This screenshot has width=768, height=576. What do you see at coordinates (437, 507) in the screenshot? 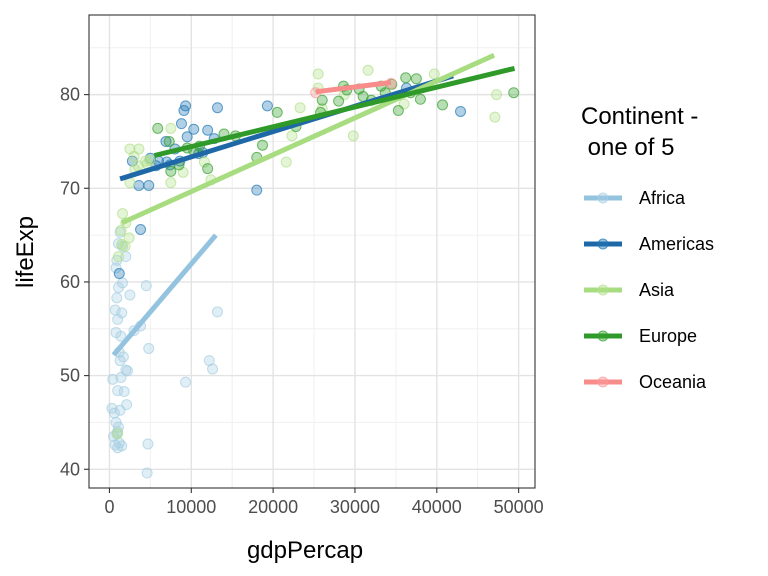
I see `x-tick-label: 40000` at bounding box center [437, 507].